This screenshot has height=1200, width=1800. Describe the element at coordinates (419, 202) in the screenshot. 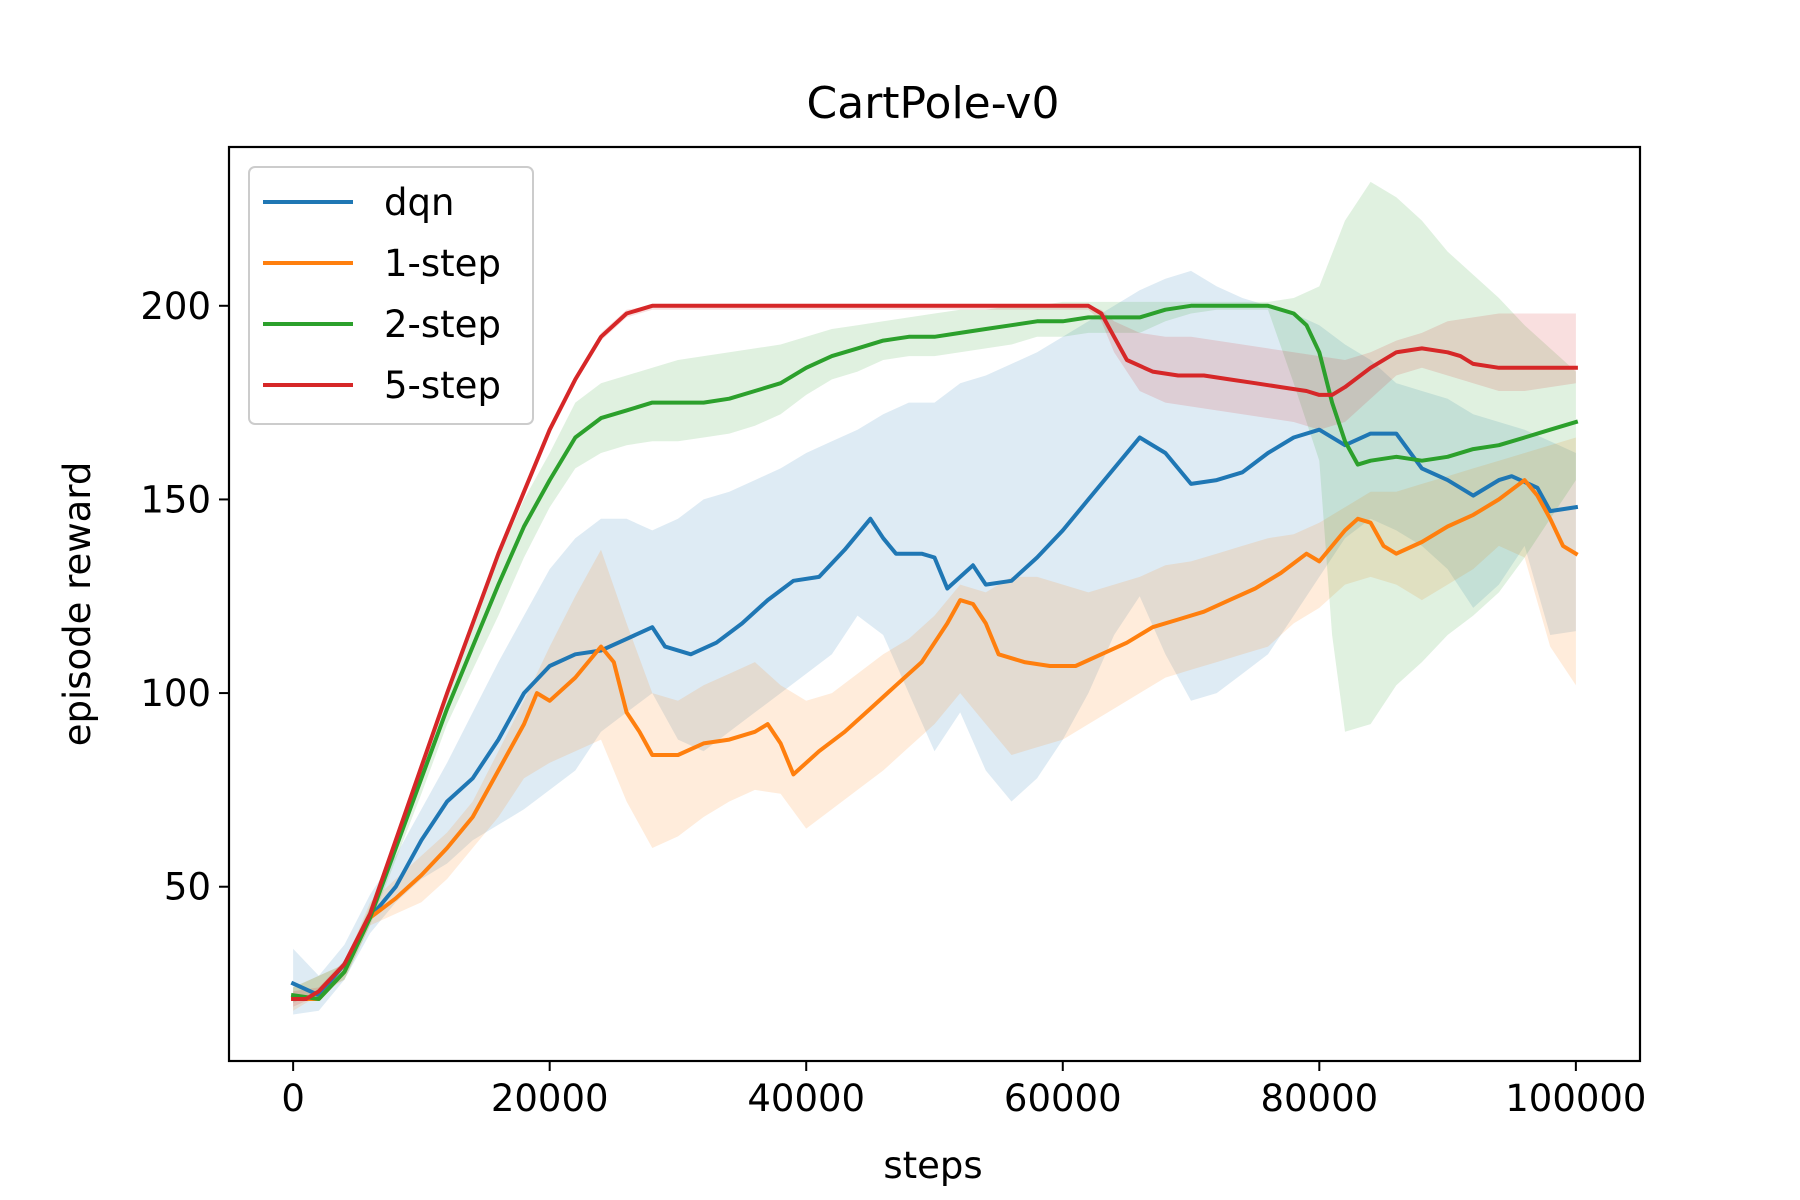

I see `legend-label-dqn: dqn` at that location.